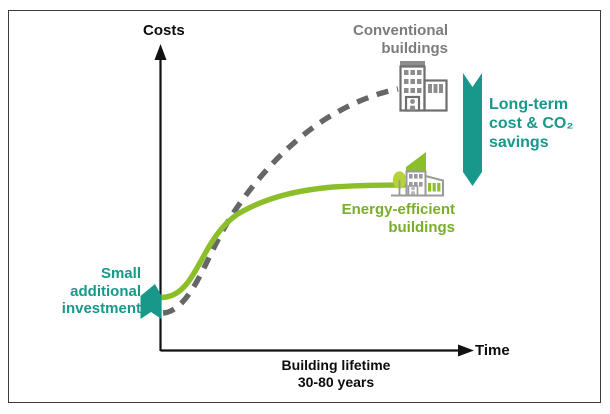  Describe the element at coordinates (101, 291) in the screenshot. I see `small-additional-investment-label: Small additional investment` at that location.